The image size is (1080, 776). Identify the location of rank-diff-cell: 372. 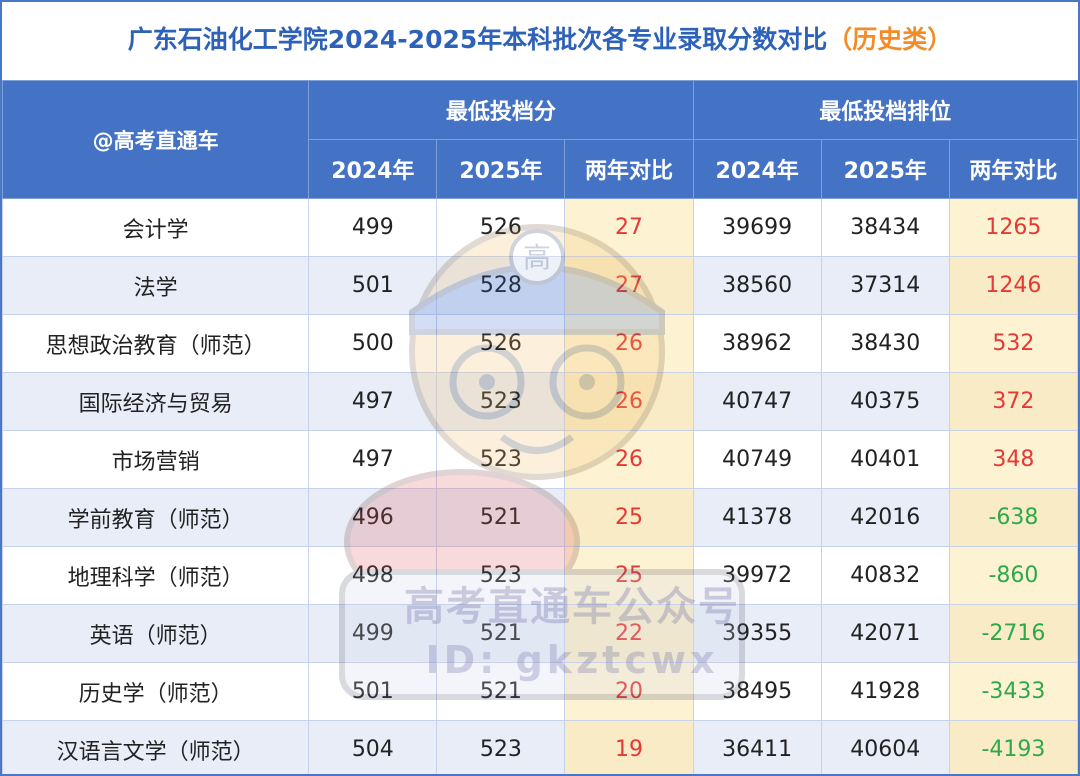
(1013, 401).